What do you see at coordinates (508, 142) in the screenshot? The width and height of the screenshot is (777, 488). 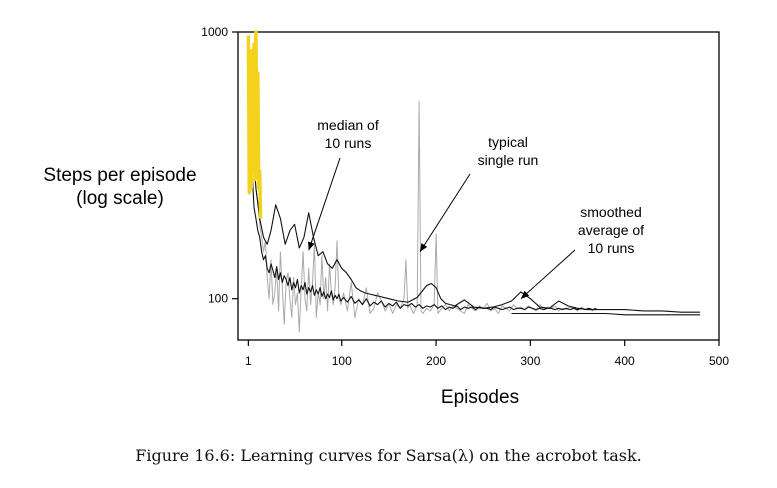 I see `annotation-single-line: typical` at bounding box center [508, 142].